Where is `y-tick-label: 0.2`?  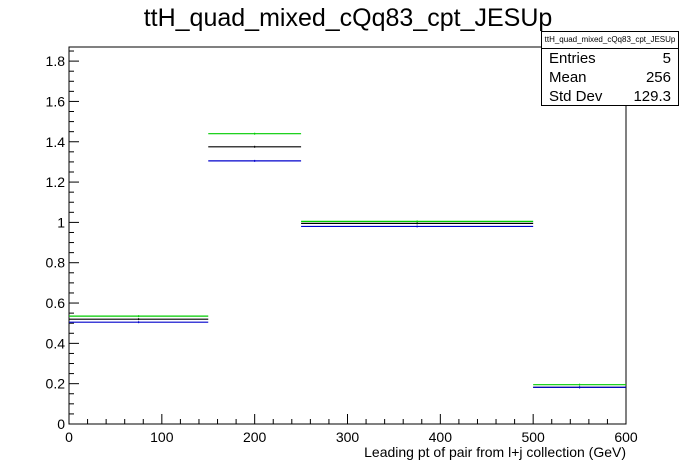
y-tick-label: 0.2 is located at coordinates (56, 384).